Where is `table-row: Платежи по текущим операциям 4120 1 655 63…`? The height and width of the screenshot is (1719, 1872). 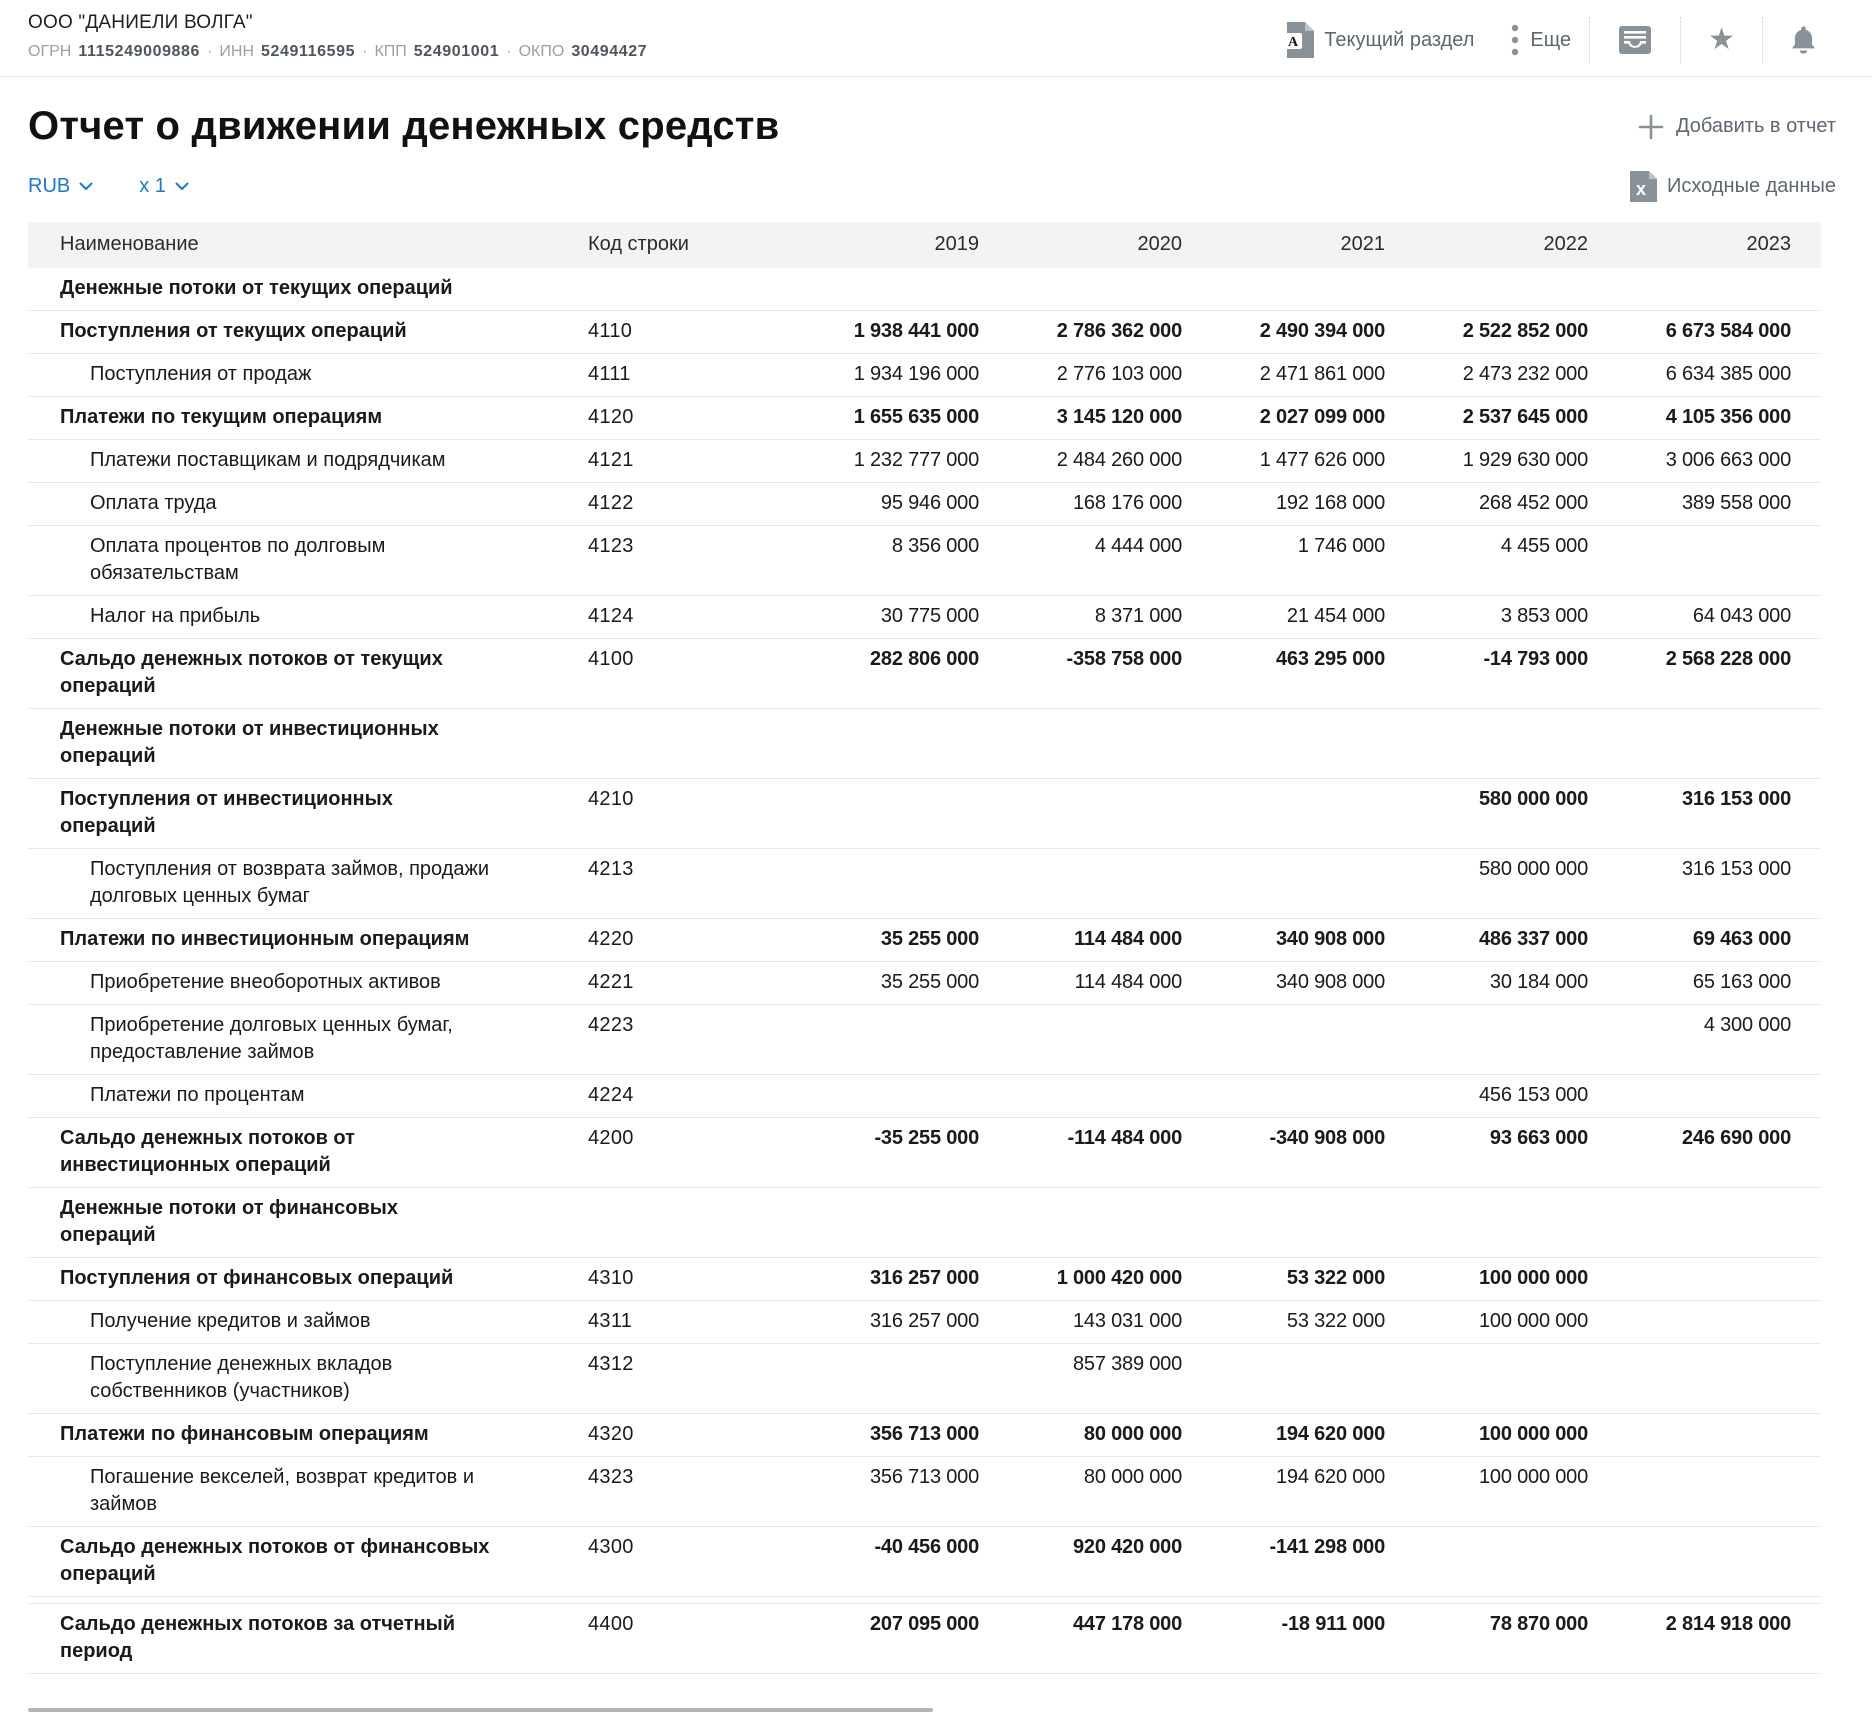
table-row: Платежи по текущим операциям 4120 1 655 63… is located at coordinates (924, 418).